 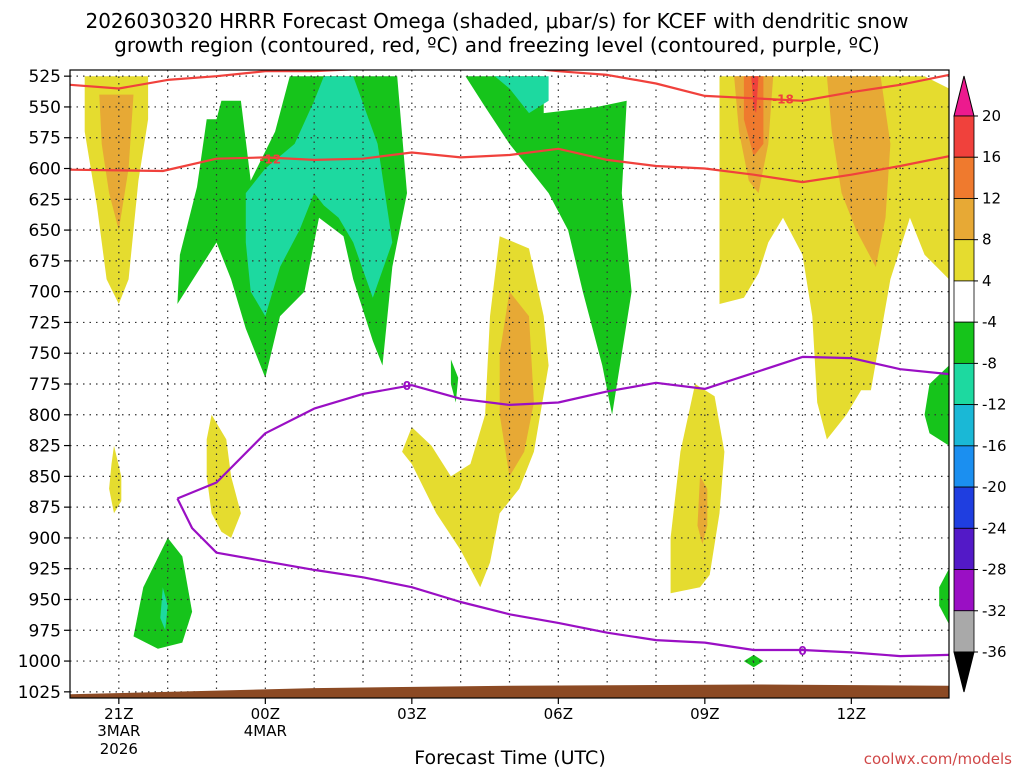 I want to click on terrain-fill, so click(x=509, y=691).